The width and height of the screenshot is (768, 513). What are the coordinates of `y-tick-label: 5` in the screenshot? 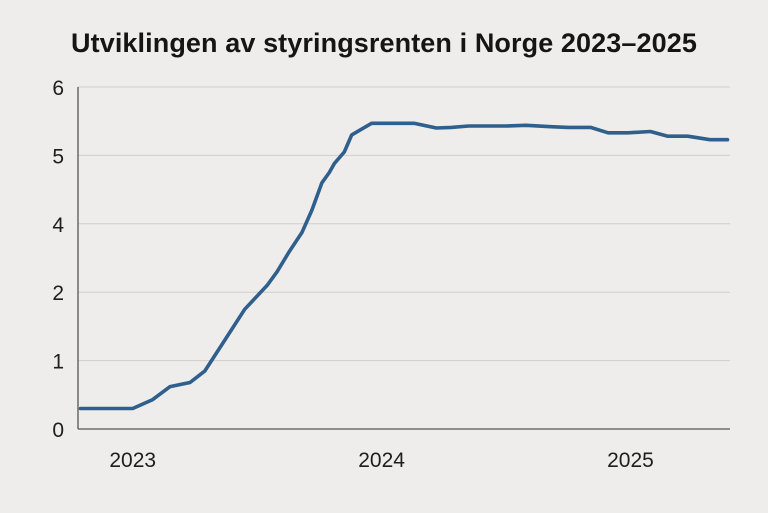 It's located at (58, 156).